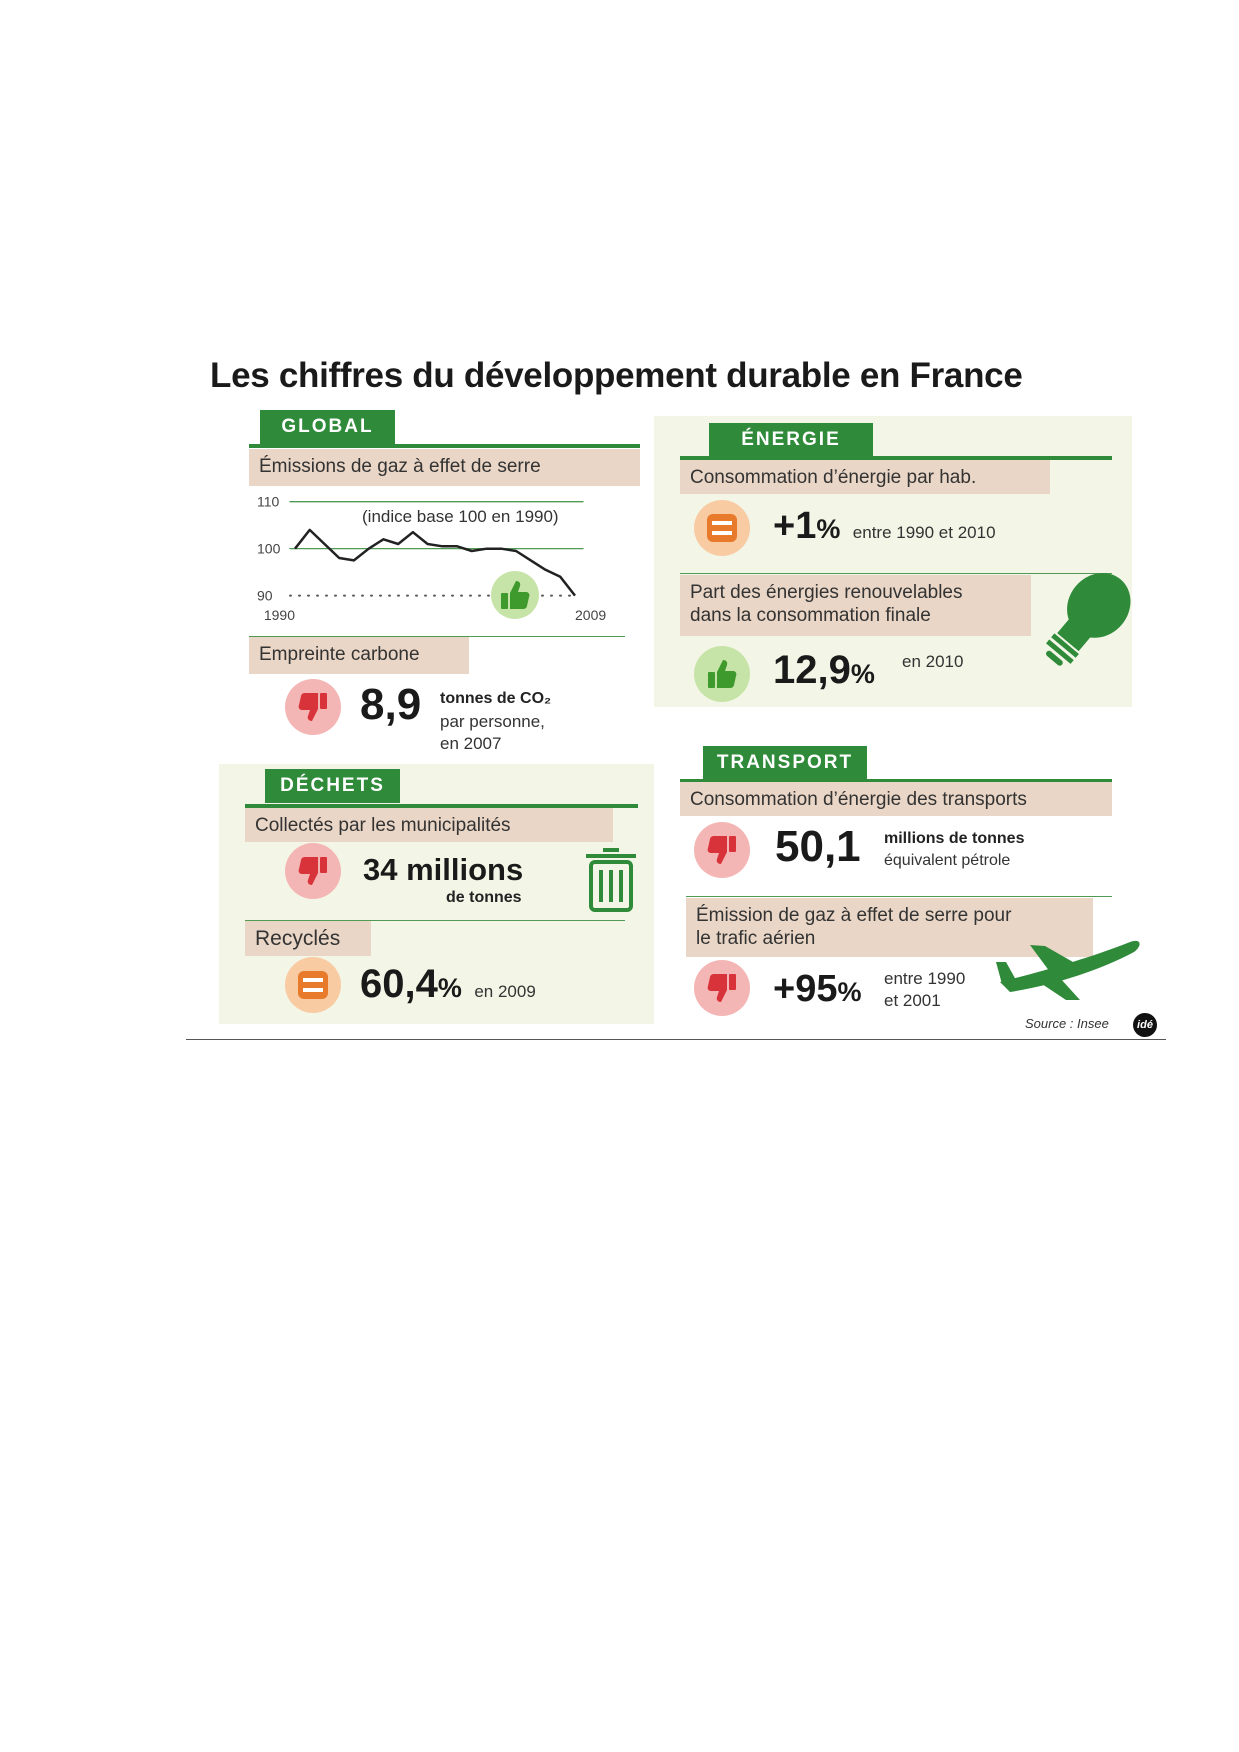  Describe the element at coordinates (1067, 1023) in the screenshot. I see `source: Source : Insee` at that location.